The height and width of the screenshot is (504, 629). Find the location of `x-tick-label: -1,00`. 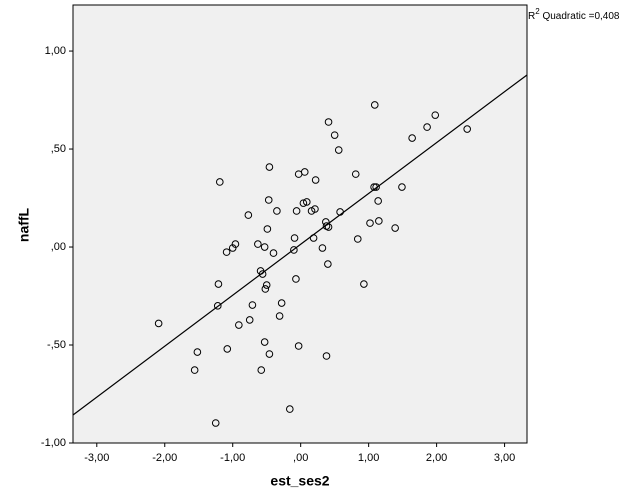

x-tick-label: -1,00 is located at coordinates (232, 458).